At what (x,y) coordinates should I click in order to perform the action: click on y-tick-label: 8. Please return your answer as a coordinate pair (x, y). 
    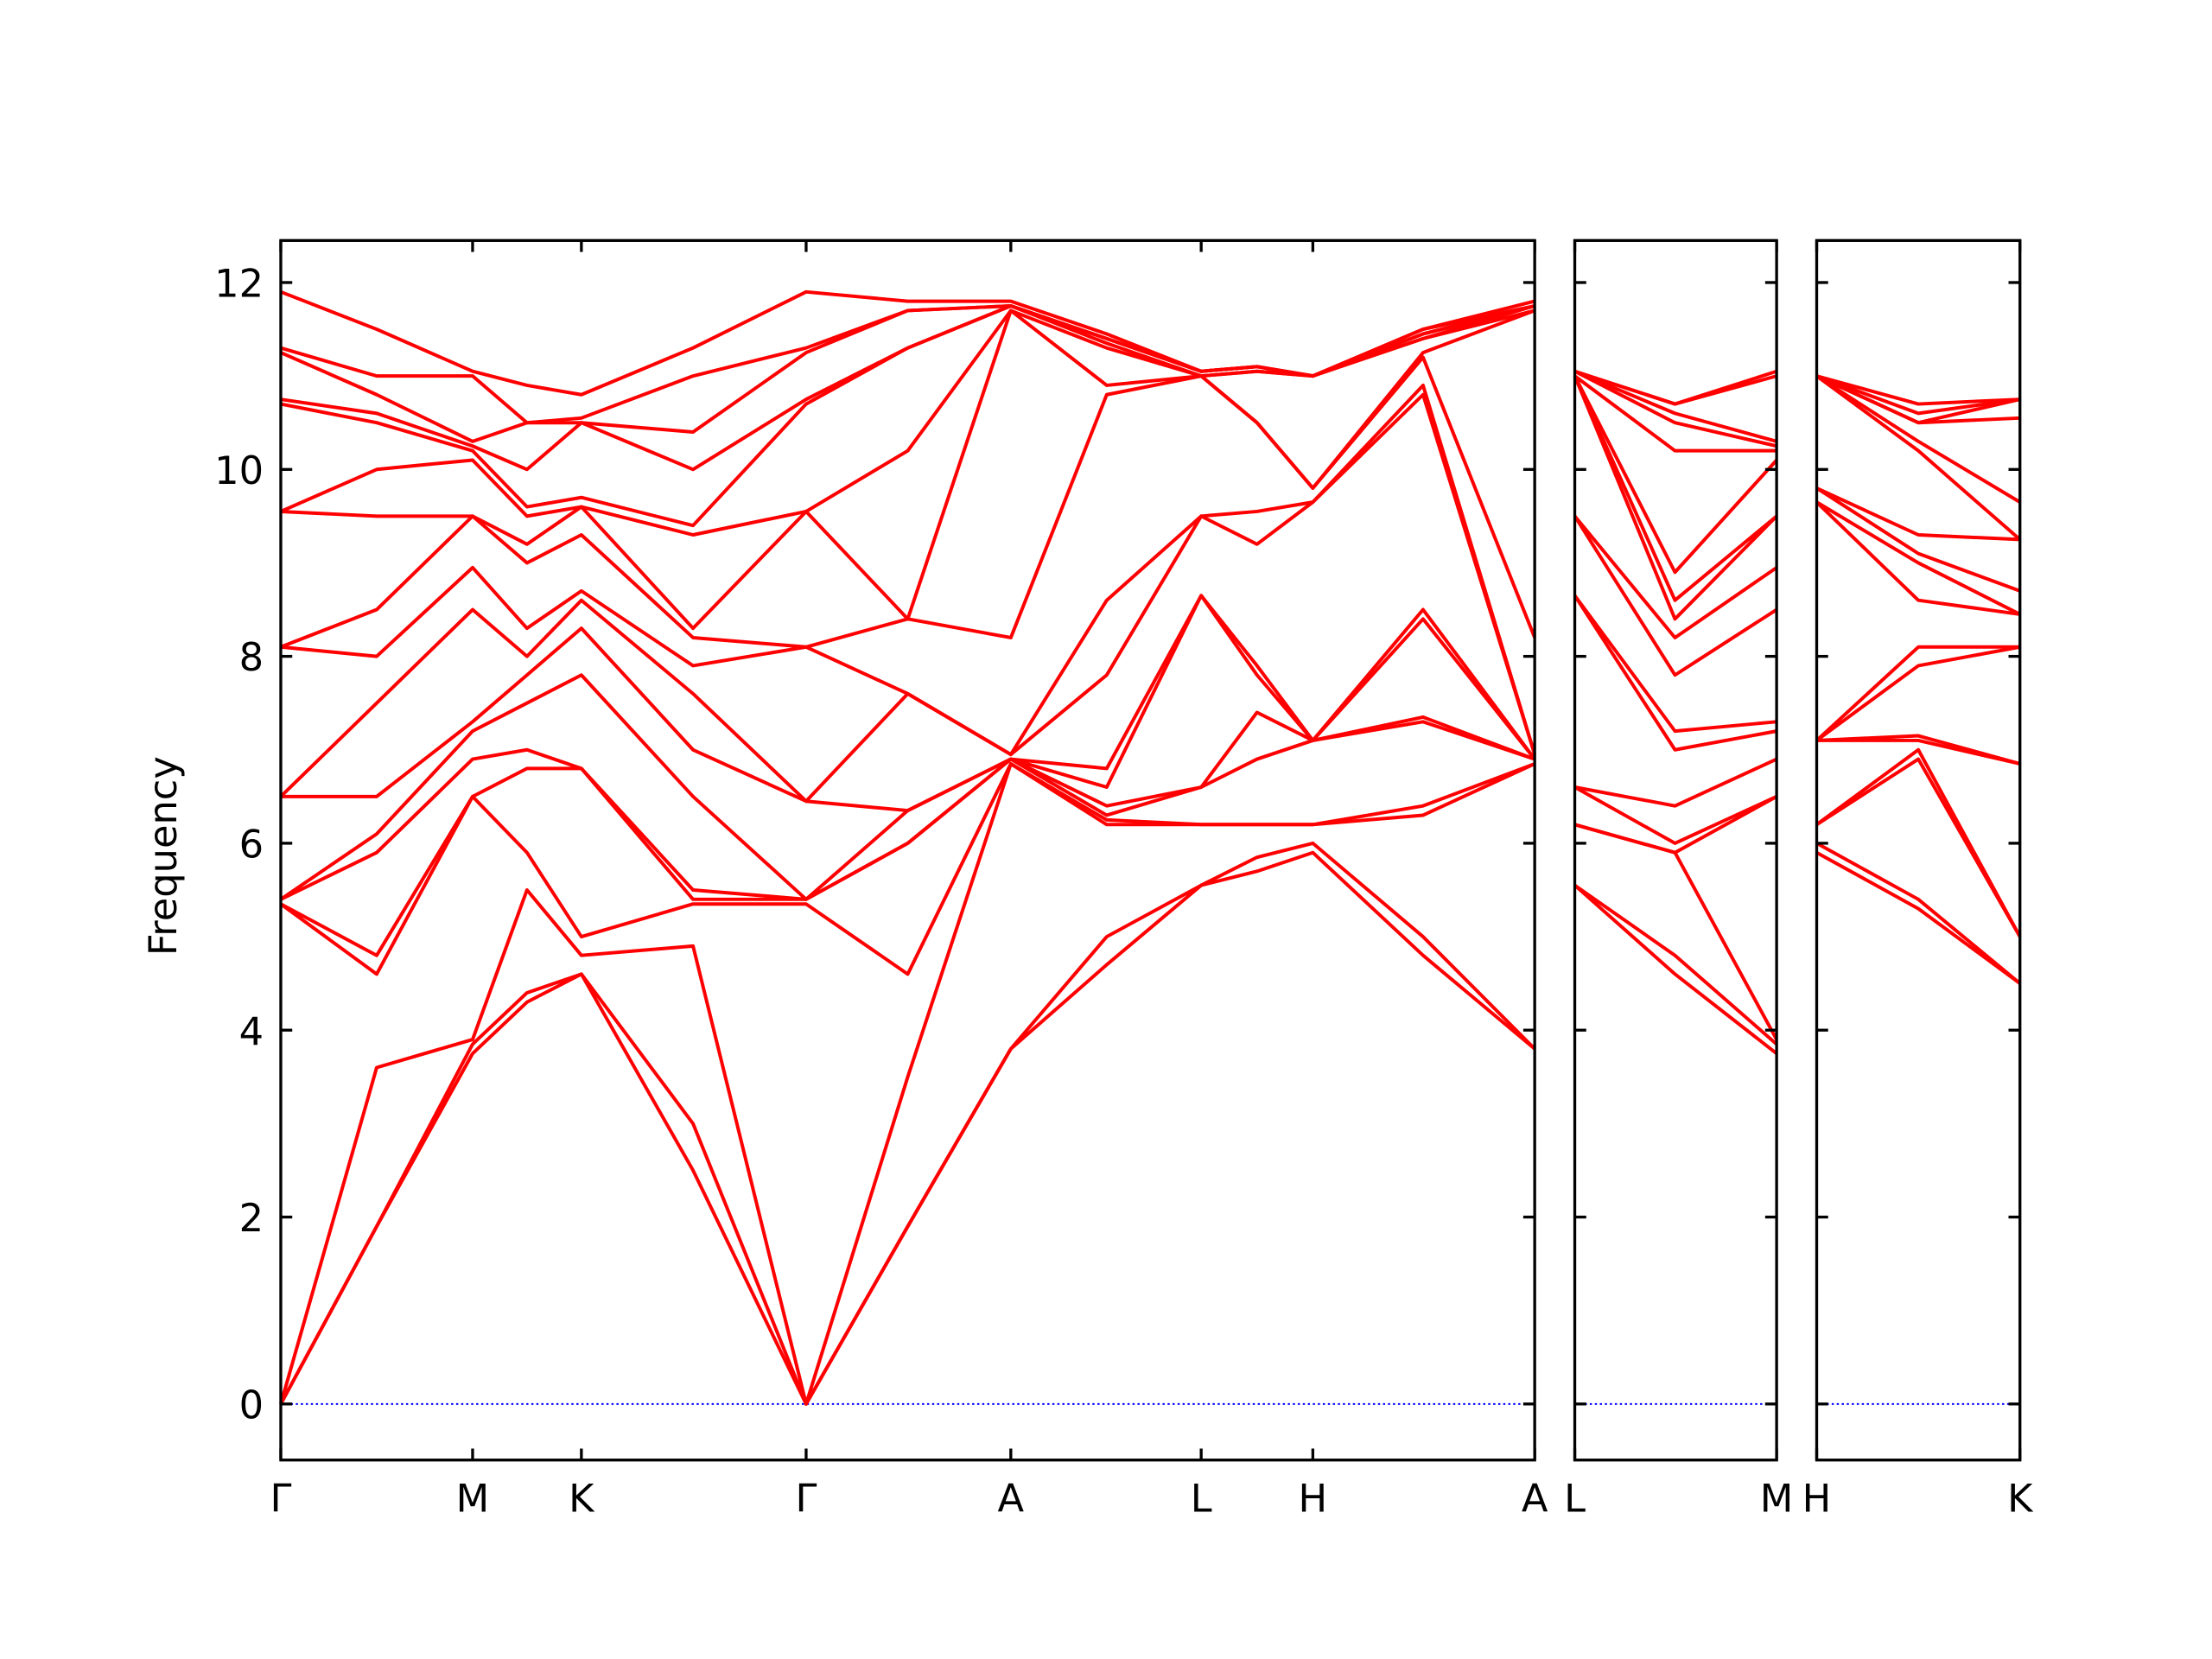
    Looking at the image, I should click on (251, 657).